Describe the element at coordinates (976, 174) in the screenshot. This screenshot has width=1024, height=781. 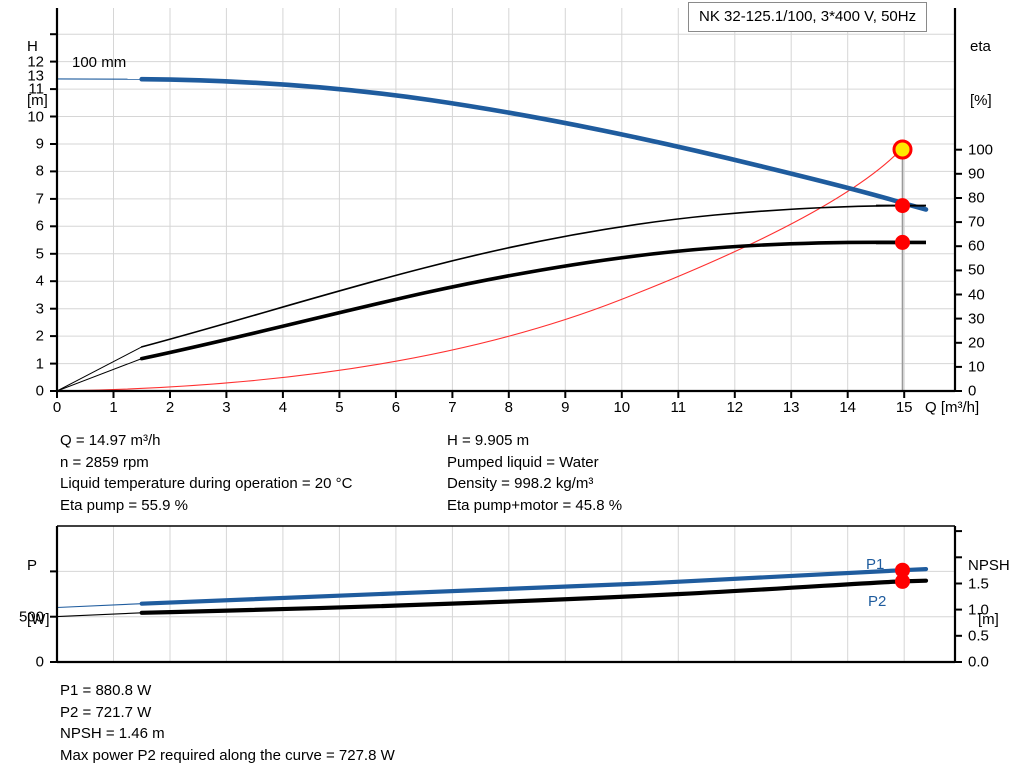
I see `y-right-tick-90: 90` at that location.